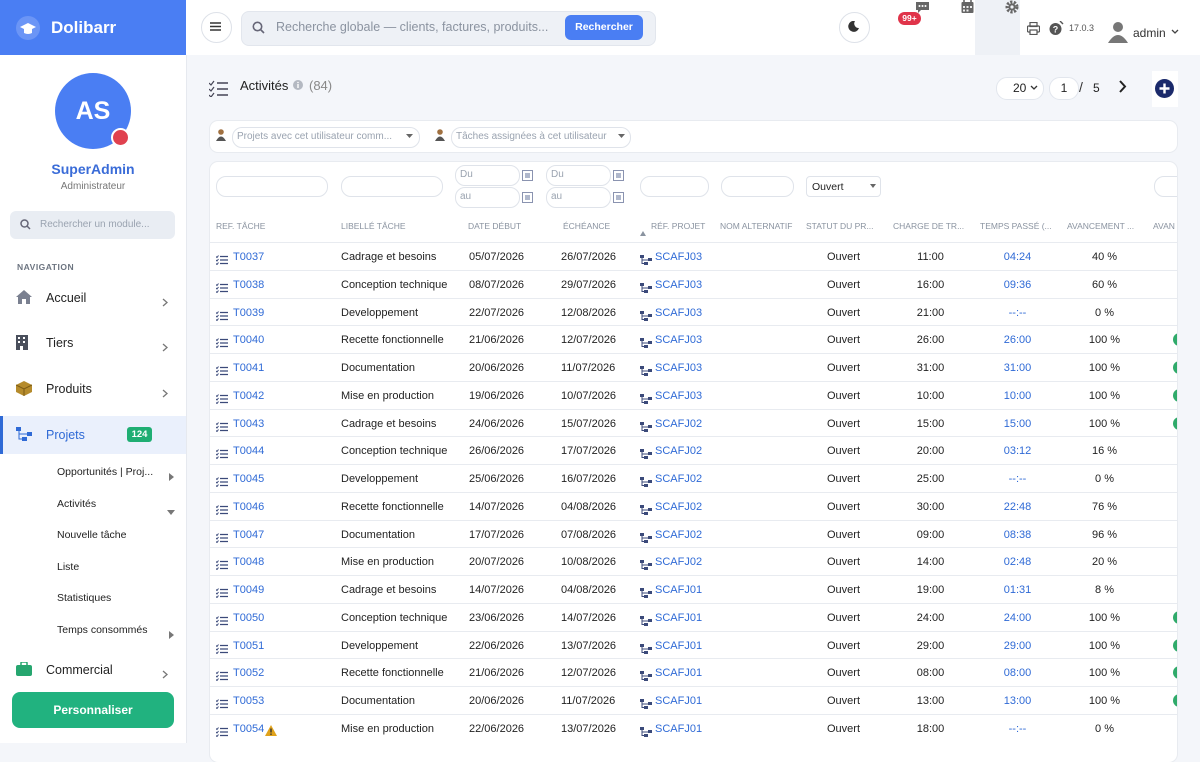 Image resolution: width=1200 pixels, height=762 pixels. I want to click on column-header: LIBELLÉ TÂCHE, so click(373, 226).